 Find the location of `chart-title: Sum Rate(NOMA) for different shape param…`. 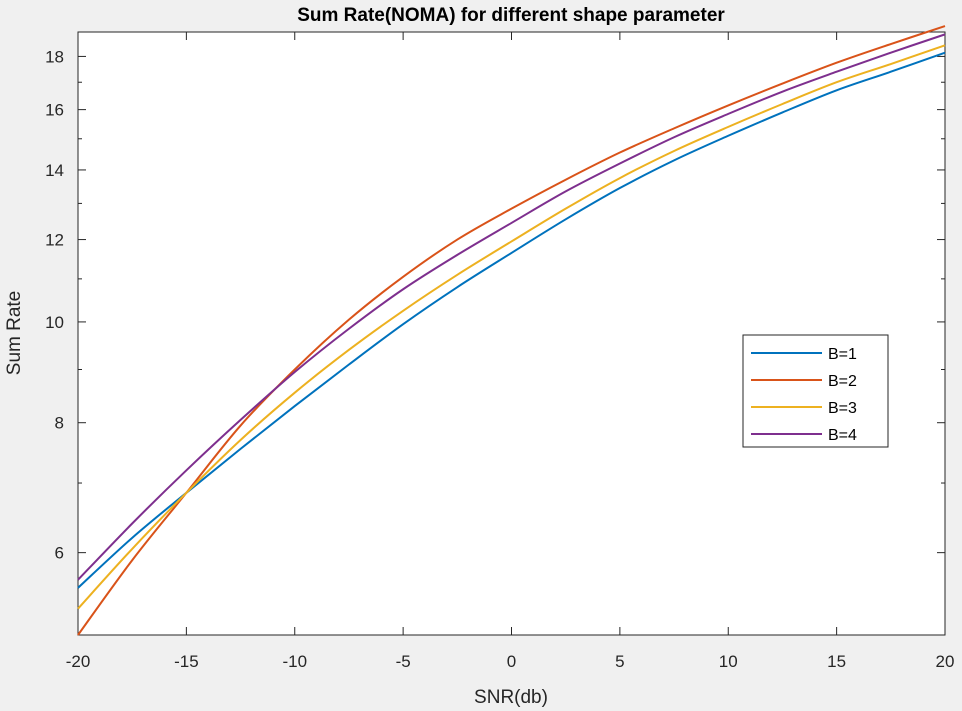

chart-title: Sum Rate(NOMA) for different shape param… is located at coordinates (511, 15).